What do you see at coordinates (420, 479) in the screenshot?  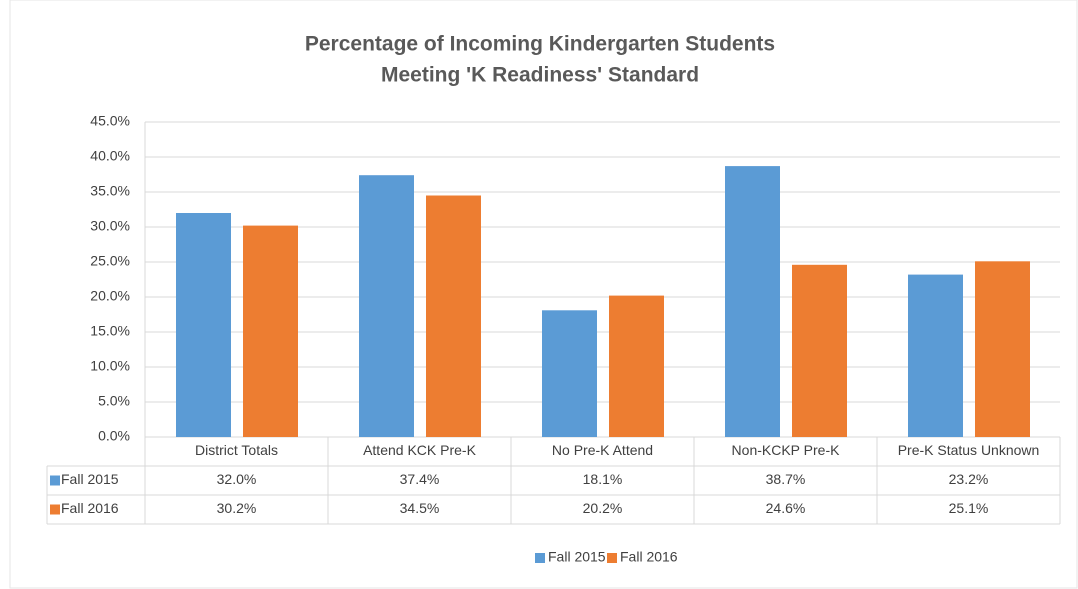 I see `table-value: 37.4%` at bounding box center [420, 479].